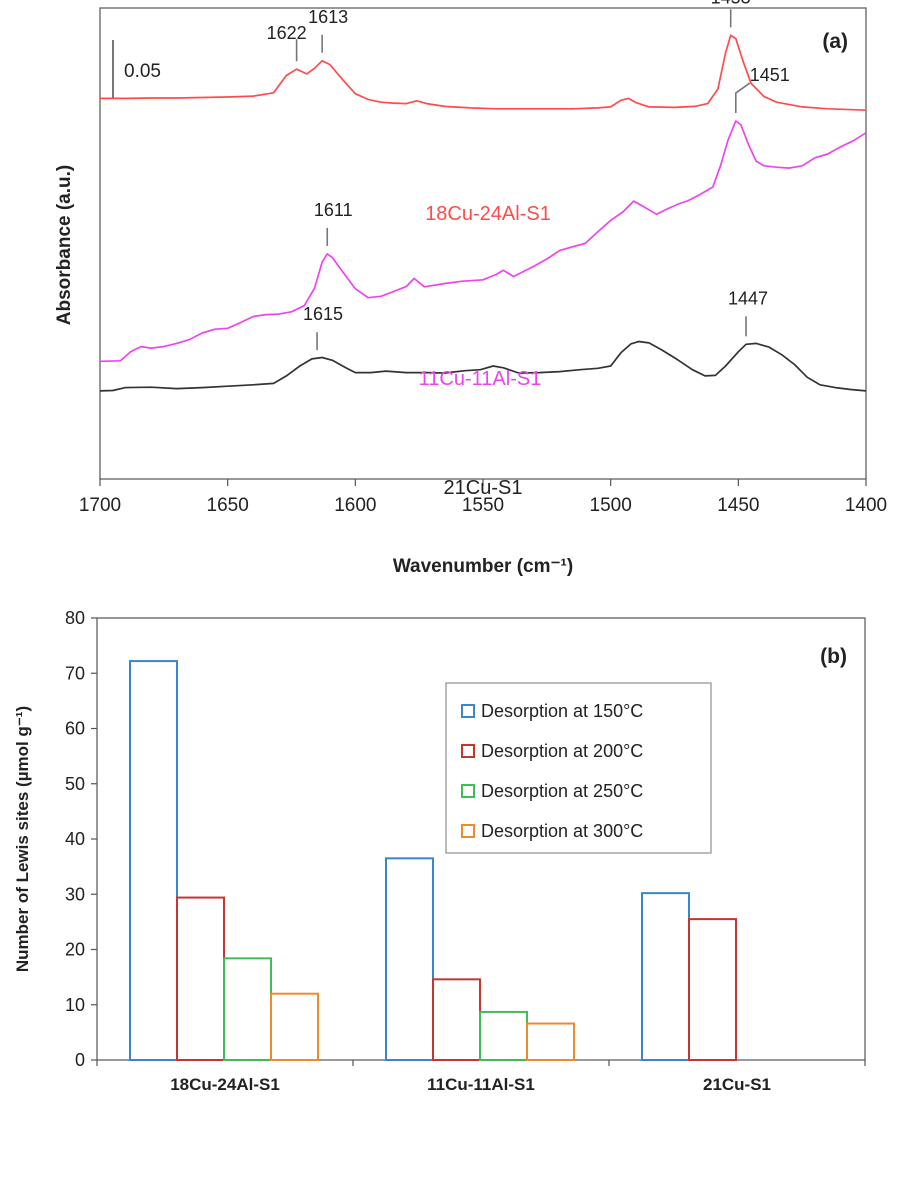  Describe the element at coordinates (480, 379) in the screenshot. I see `series-label-11cu-11al-s1: 11Cu-11Al-S1` at that location.